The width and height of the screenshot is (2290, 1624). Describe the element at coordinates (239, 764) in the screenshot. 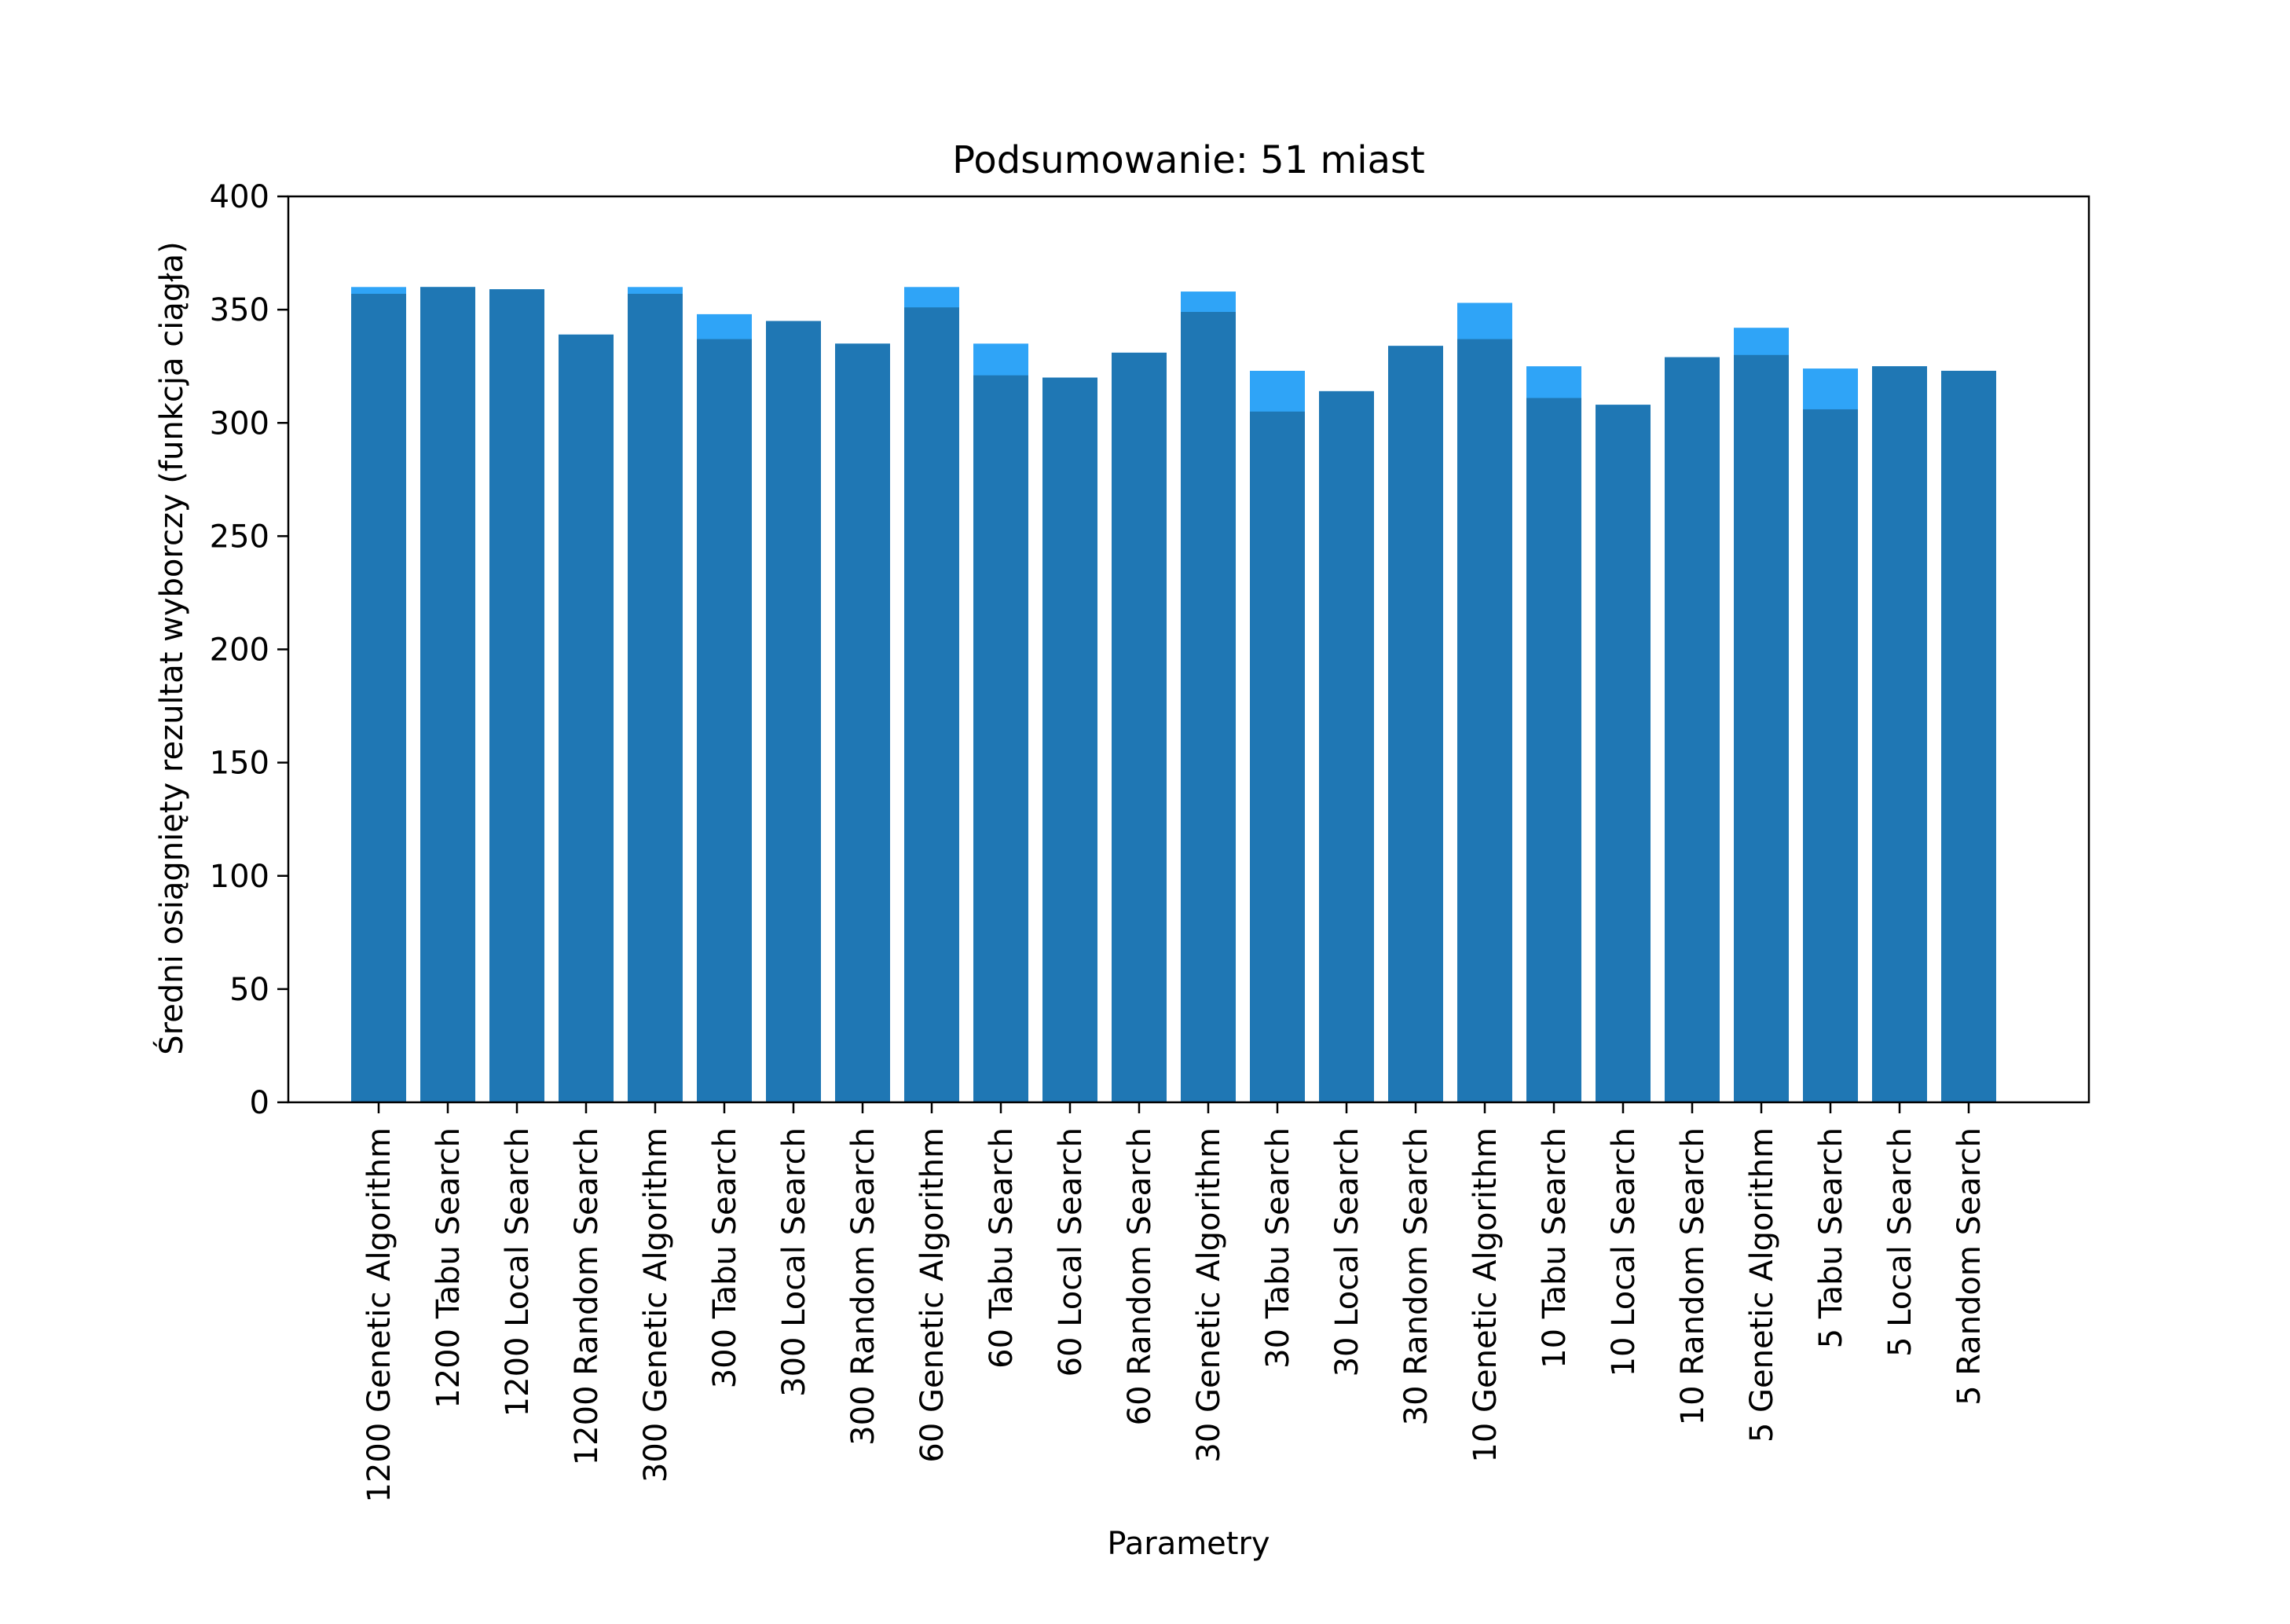

I see `y-tick-label-3: 150` at that location.